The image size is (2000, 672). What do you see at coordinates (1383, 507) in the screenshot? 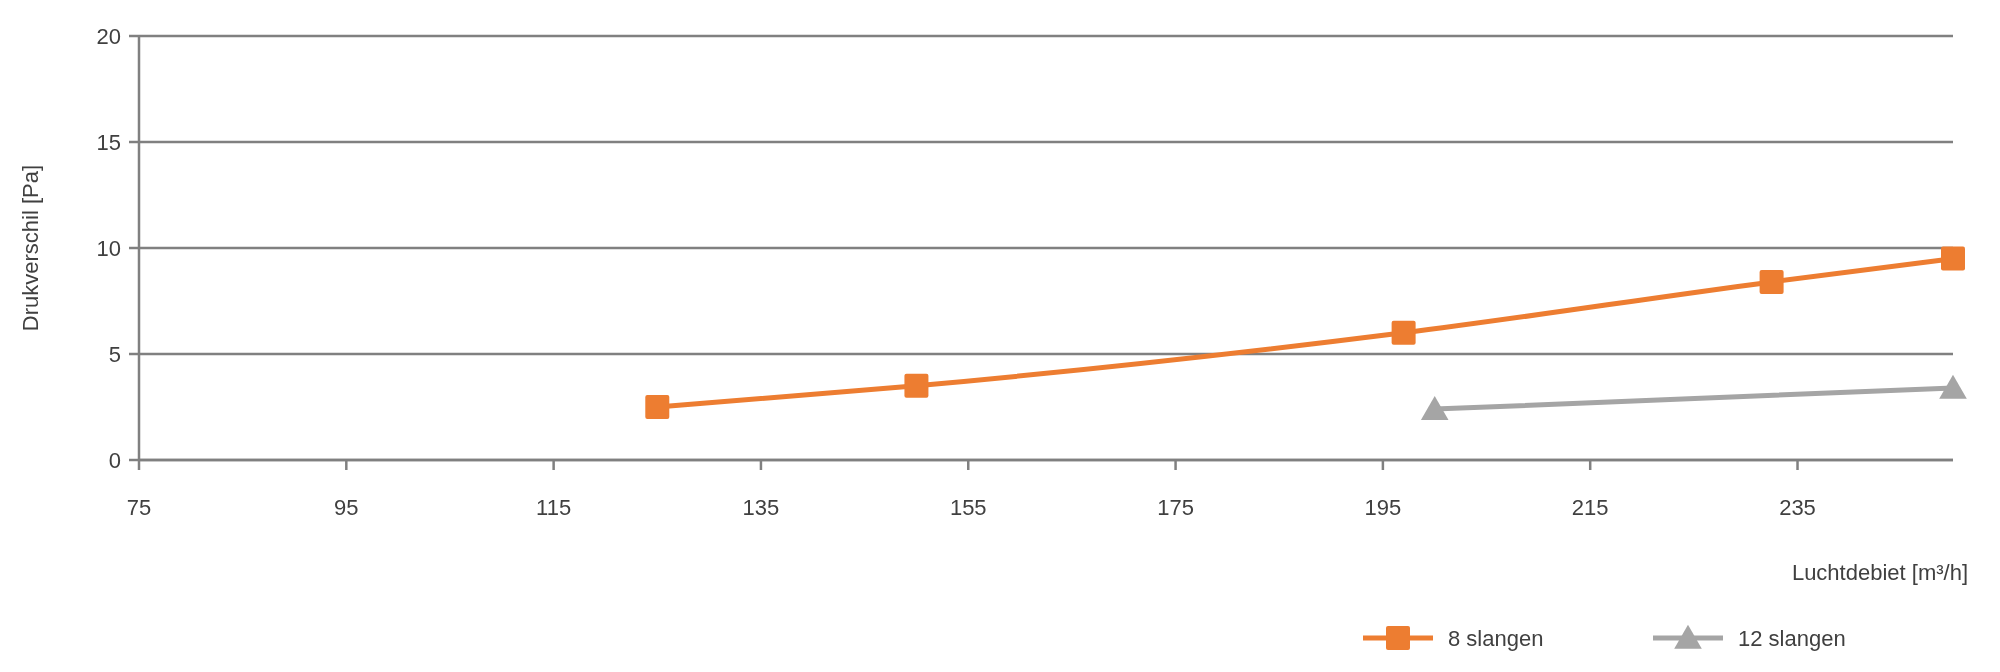
I see `x-tick-label: 195` at bounding box center [1383, 507].